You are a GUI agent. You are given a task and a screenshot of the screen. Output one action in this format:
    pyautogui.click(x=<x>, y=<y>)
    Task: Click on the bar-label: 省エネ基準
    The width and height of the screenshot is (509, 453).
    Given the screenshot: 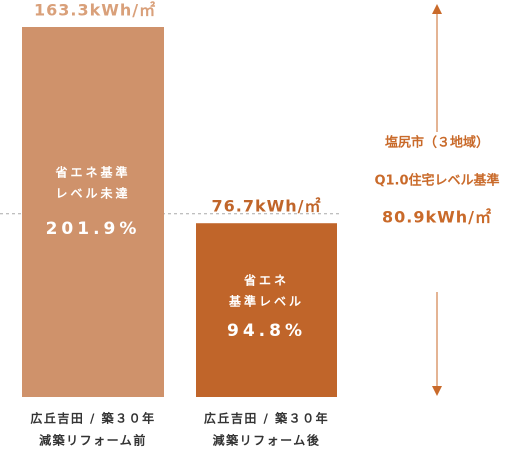 What is the action you would take?
    pyautogui.click(x=92, y=172)
    